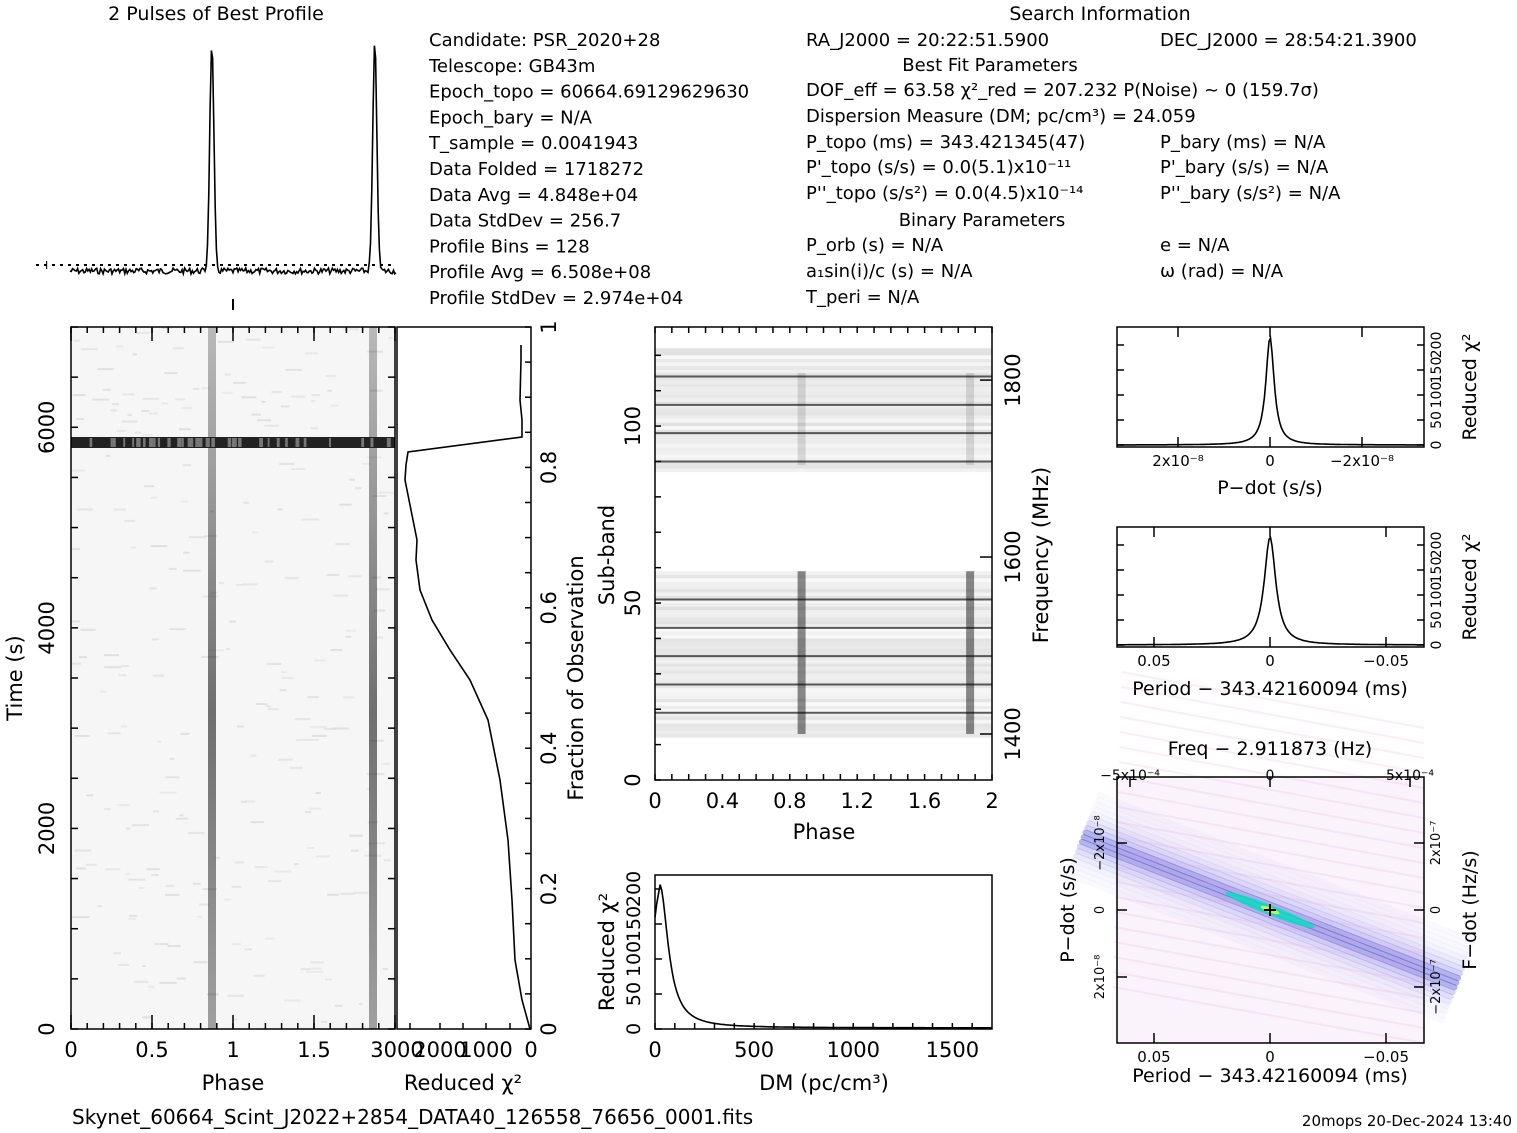 The height and width of the screenshot is (1133, 1517). Describe the element at coordinates (1270, 1076) in the screenshot. I see `ppd-x-label: Period − 343.42160094 (ms)` at that location.